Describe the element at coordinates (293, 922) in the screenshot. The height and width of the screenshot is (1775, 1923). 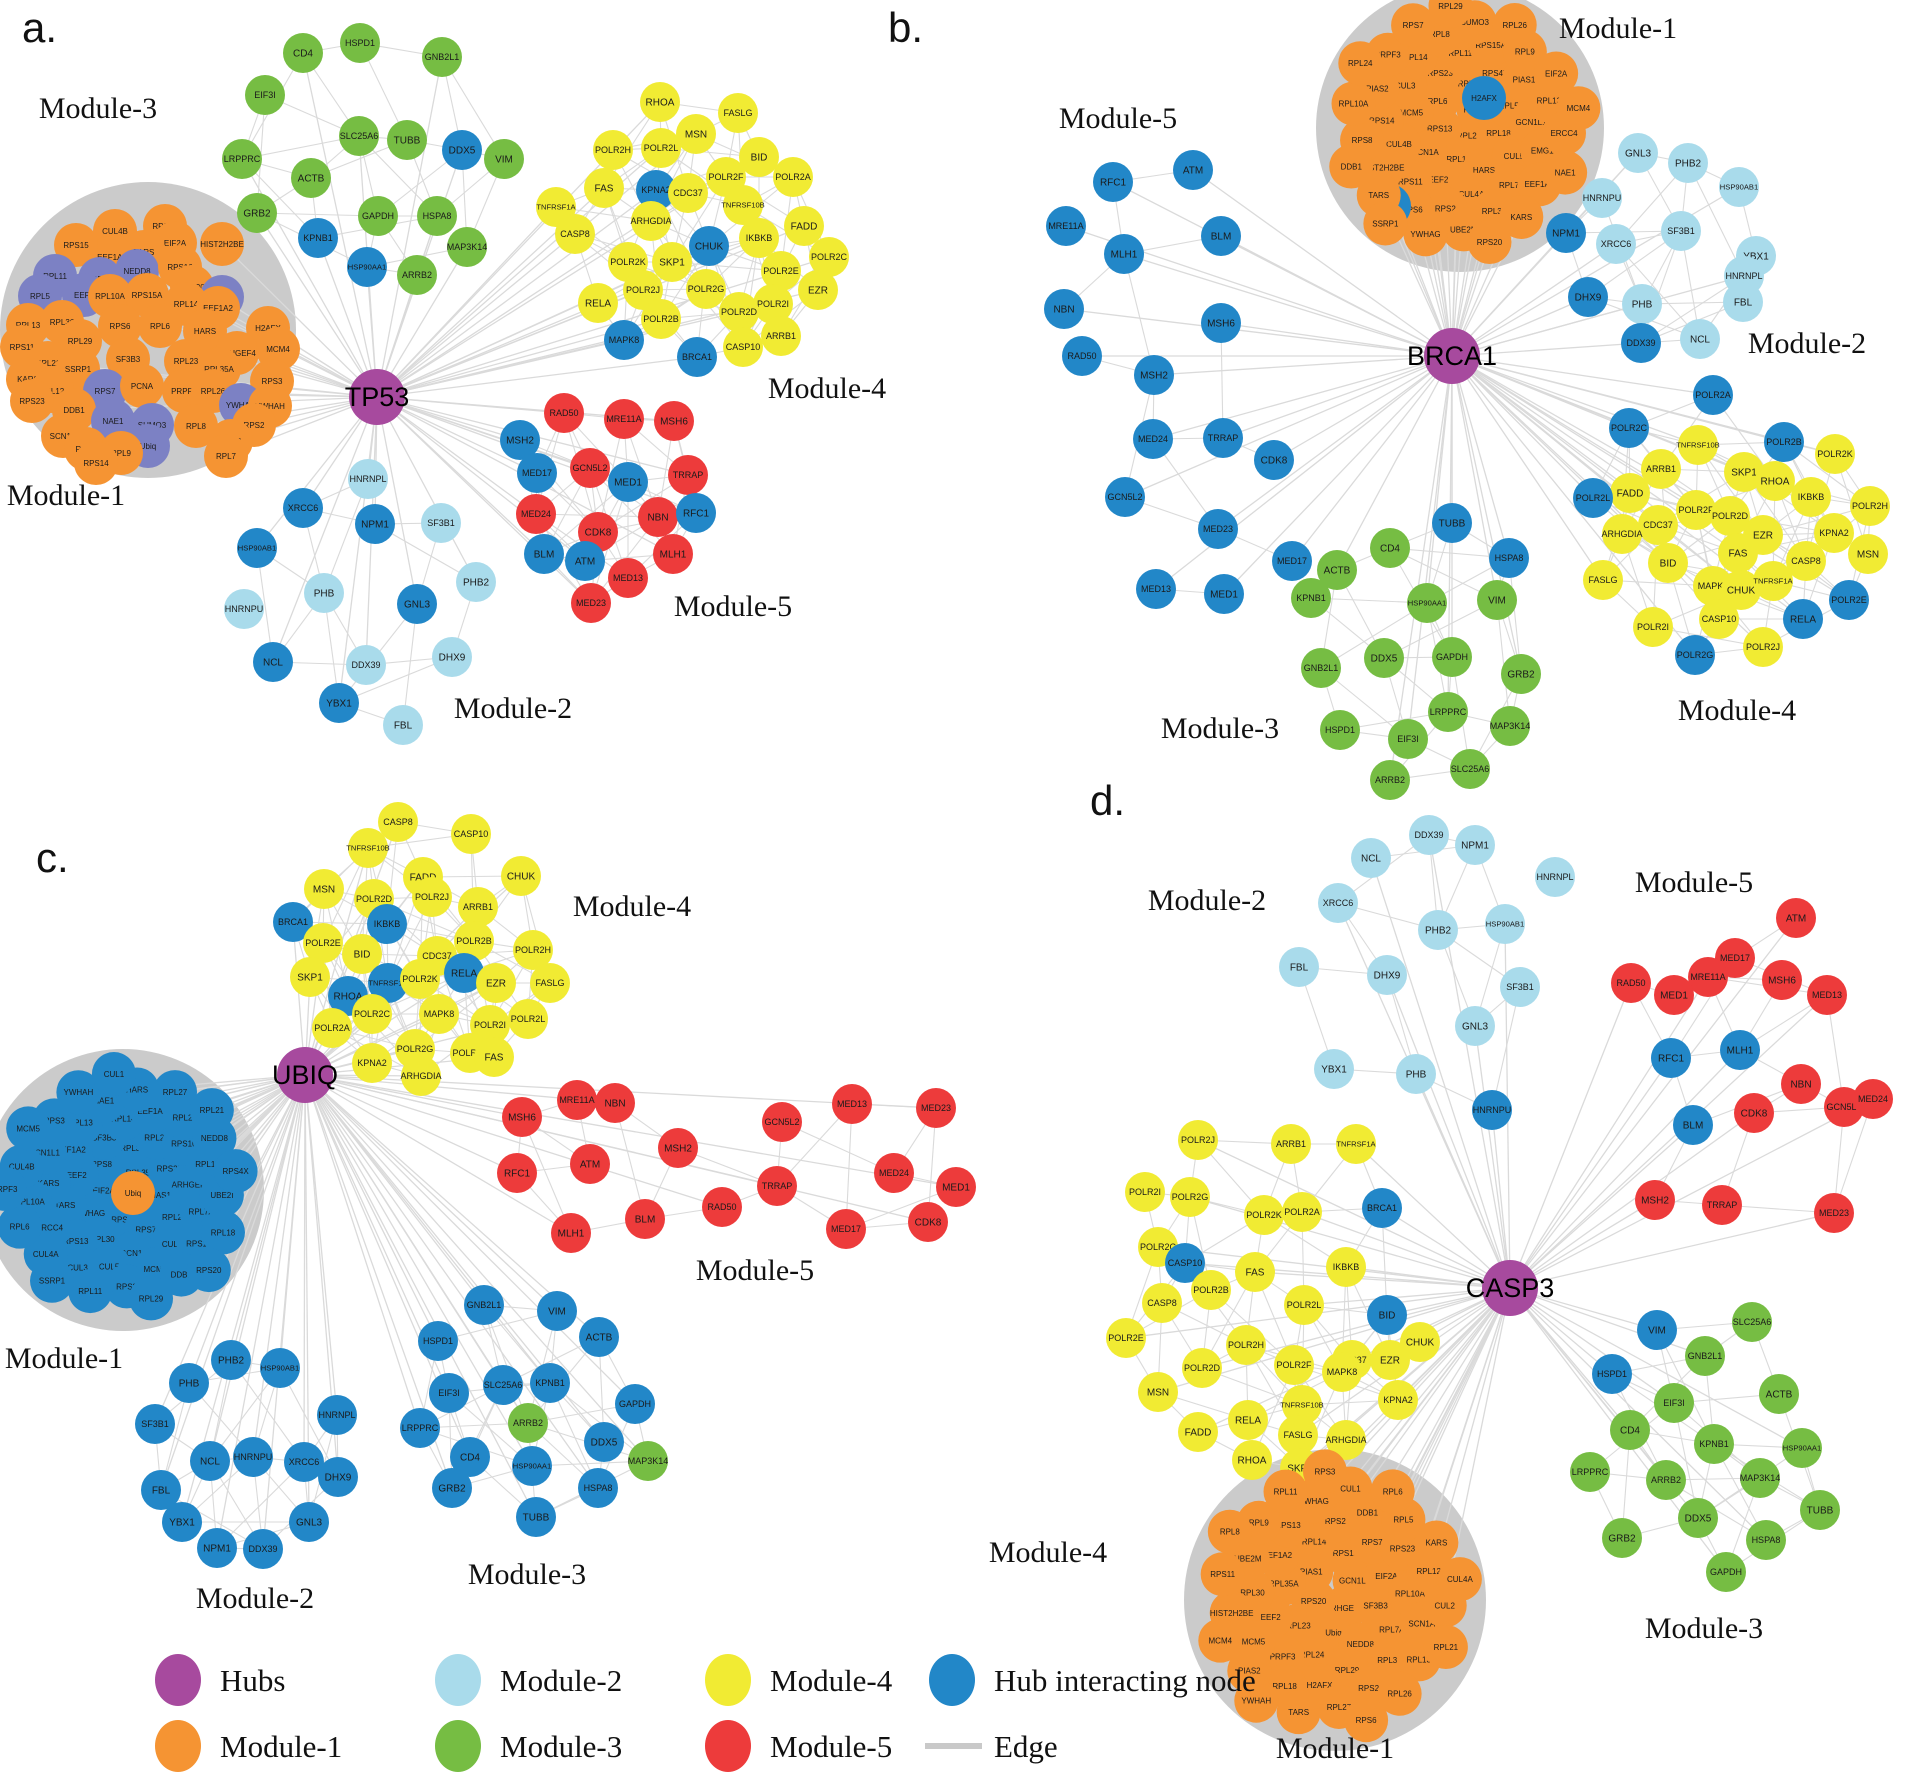
I see `node-BRCA1` at that location.